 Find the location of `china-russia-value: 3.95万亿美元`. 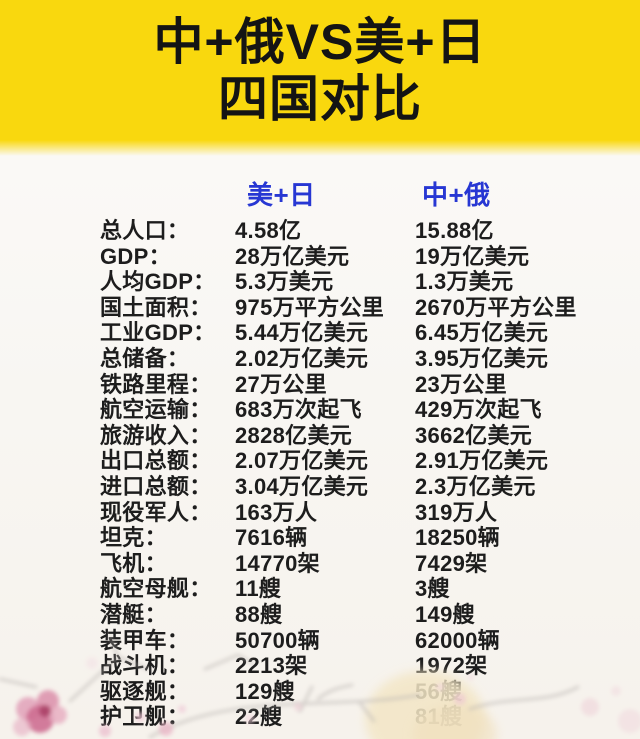

china-russia-value: 3.95万亿美元 is located at coordinates (482, 358).